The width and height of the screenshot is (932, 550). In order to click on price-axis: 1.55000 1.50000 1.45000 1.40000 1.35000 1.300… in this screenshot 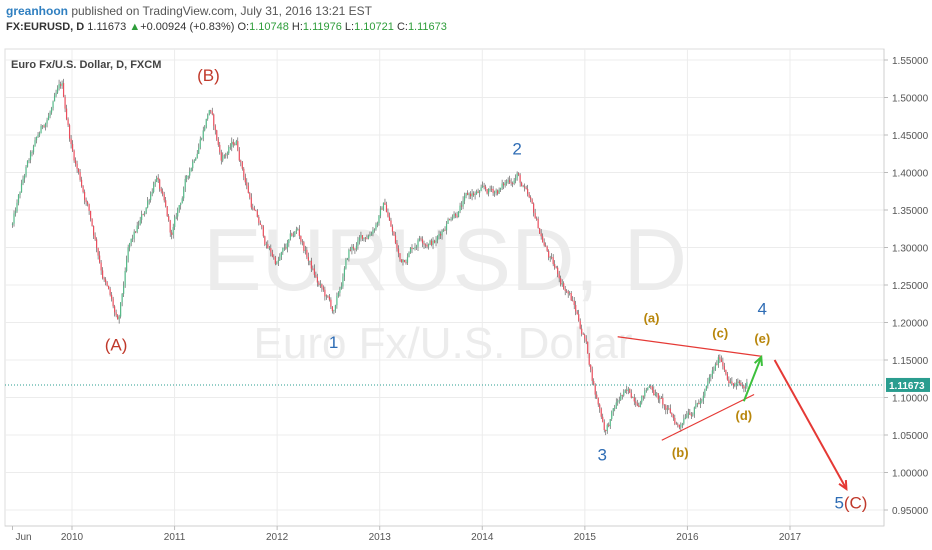, I will do `click(906, 287)`.